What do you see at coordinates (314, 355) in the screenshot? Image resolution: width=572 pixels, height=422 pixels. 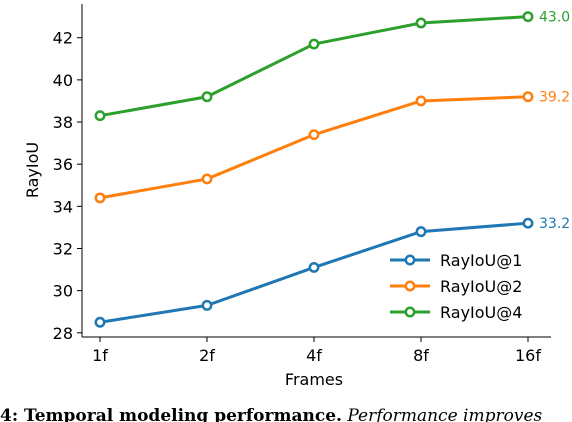 I see `x-tick-label: 4f` at bounding box center [314, 355].